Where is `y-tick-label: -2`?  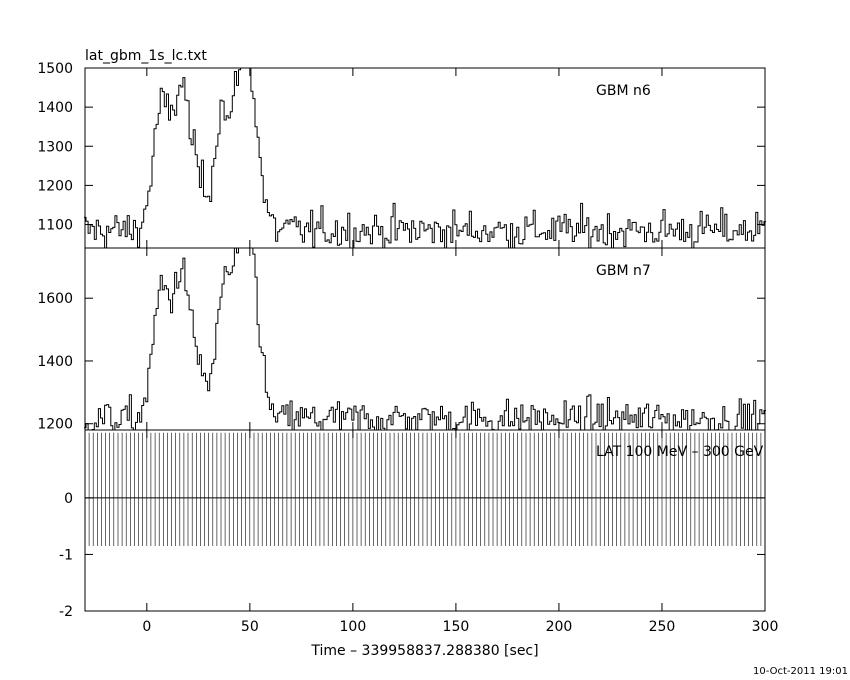 y-tick-label: -2 is located at coordinates (66, 612).